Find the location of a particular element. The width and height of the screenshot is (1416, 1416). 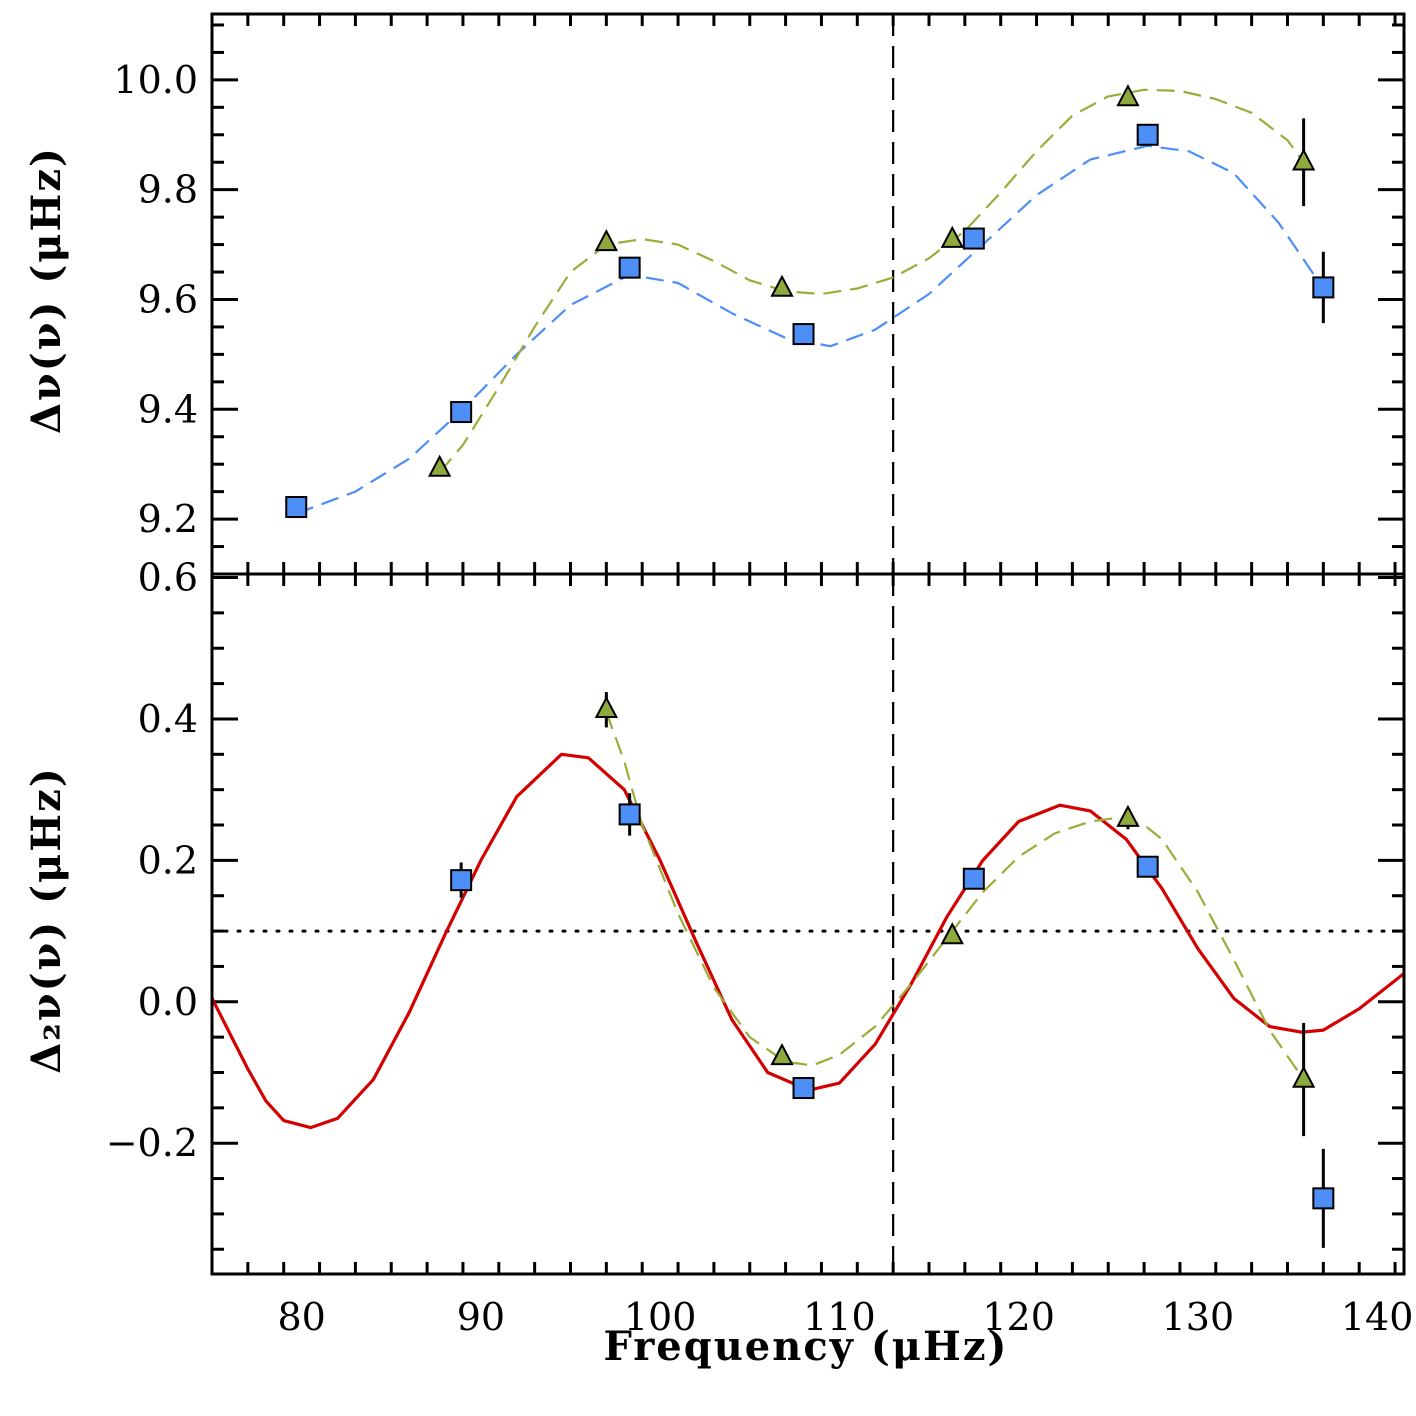

x-axis-title: Frequency (μHz) is located at coordinates (806, 1346).